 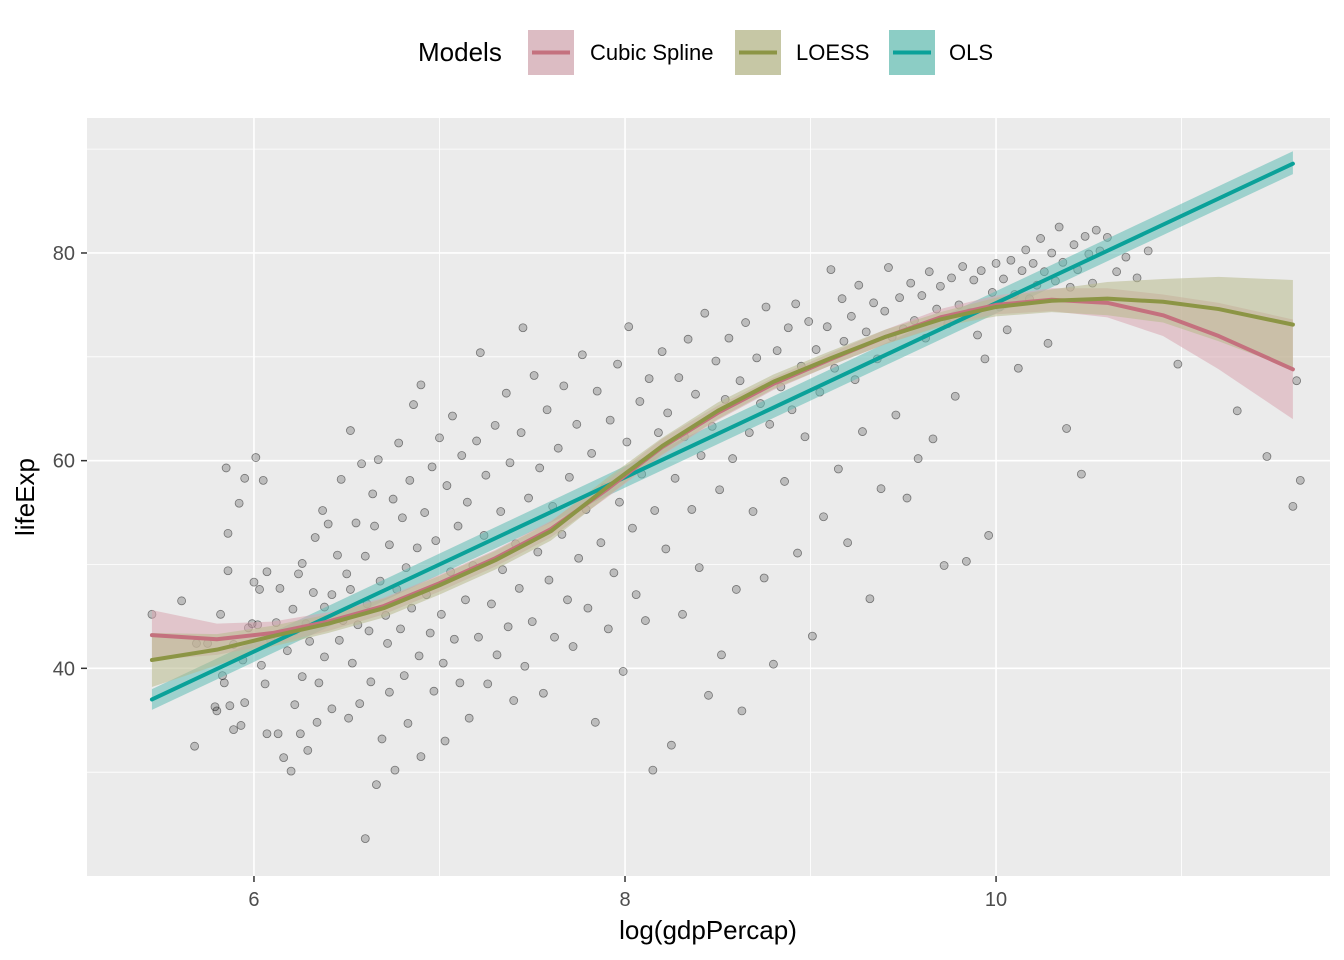 What do you see at coordinates (996, 900) in the screenshot?
I see `x-tick-label: 10` at bounding box center [996, 900].